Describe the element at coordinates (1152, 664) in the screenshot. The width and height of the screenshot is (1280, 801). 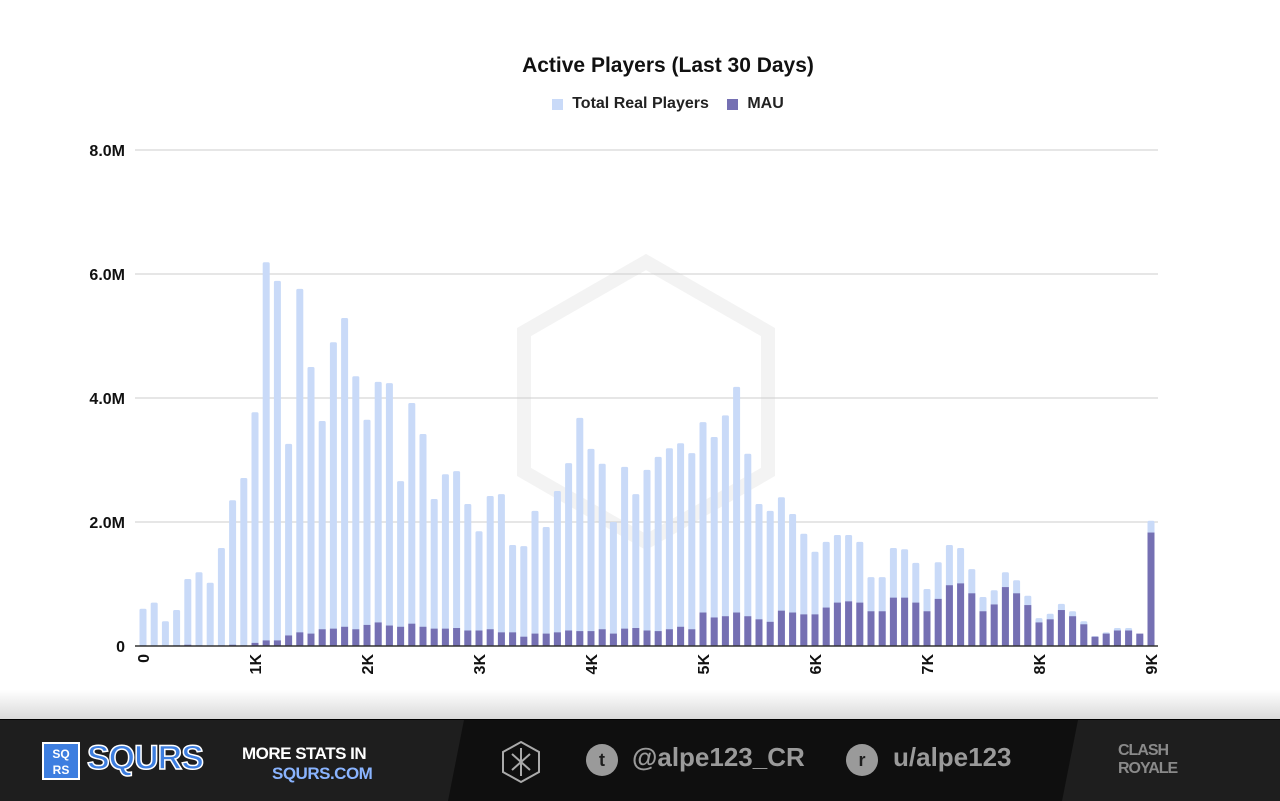
I see `x-tick-label: 9K` at that location.